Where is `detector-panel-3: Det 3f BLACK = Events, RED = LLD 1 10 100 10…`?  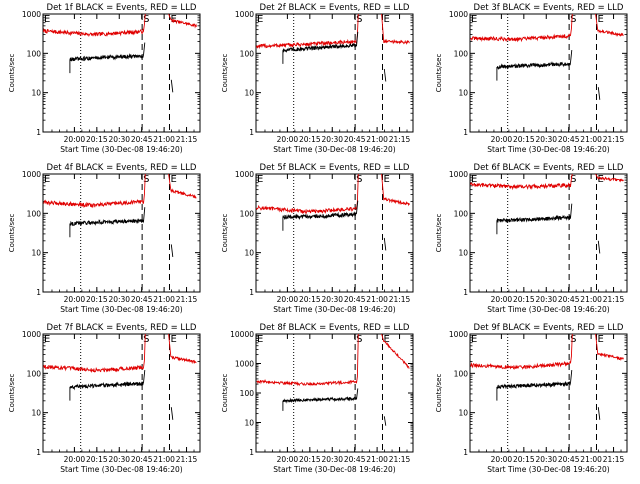
detector-panel-3: Det 3f BLACK = Events, RED = LLD 1 10 100 10… is located at coordinates (533, 80).